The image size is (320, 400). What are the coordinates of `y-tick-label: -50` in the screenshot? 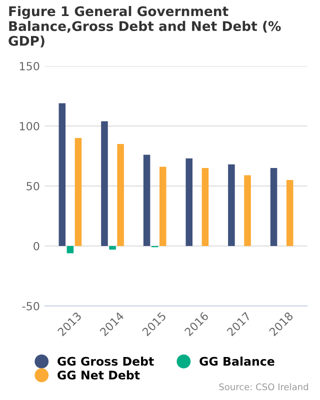 It's located at (31, 306).